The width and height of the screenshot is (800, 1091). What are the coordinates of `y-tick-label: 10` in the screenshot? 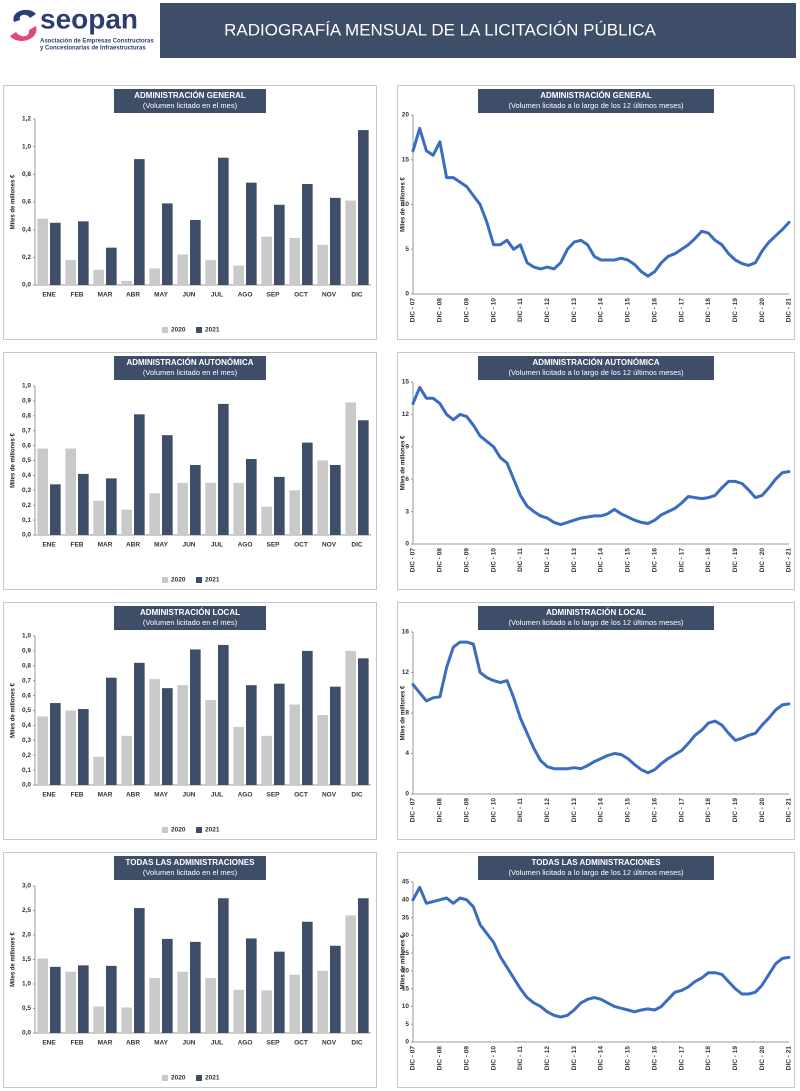 It's located at (406, 204).